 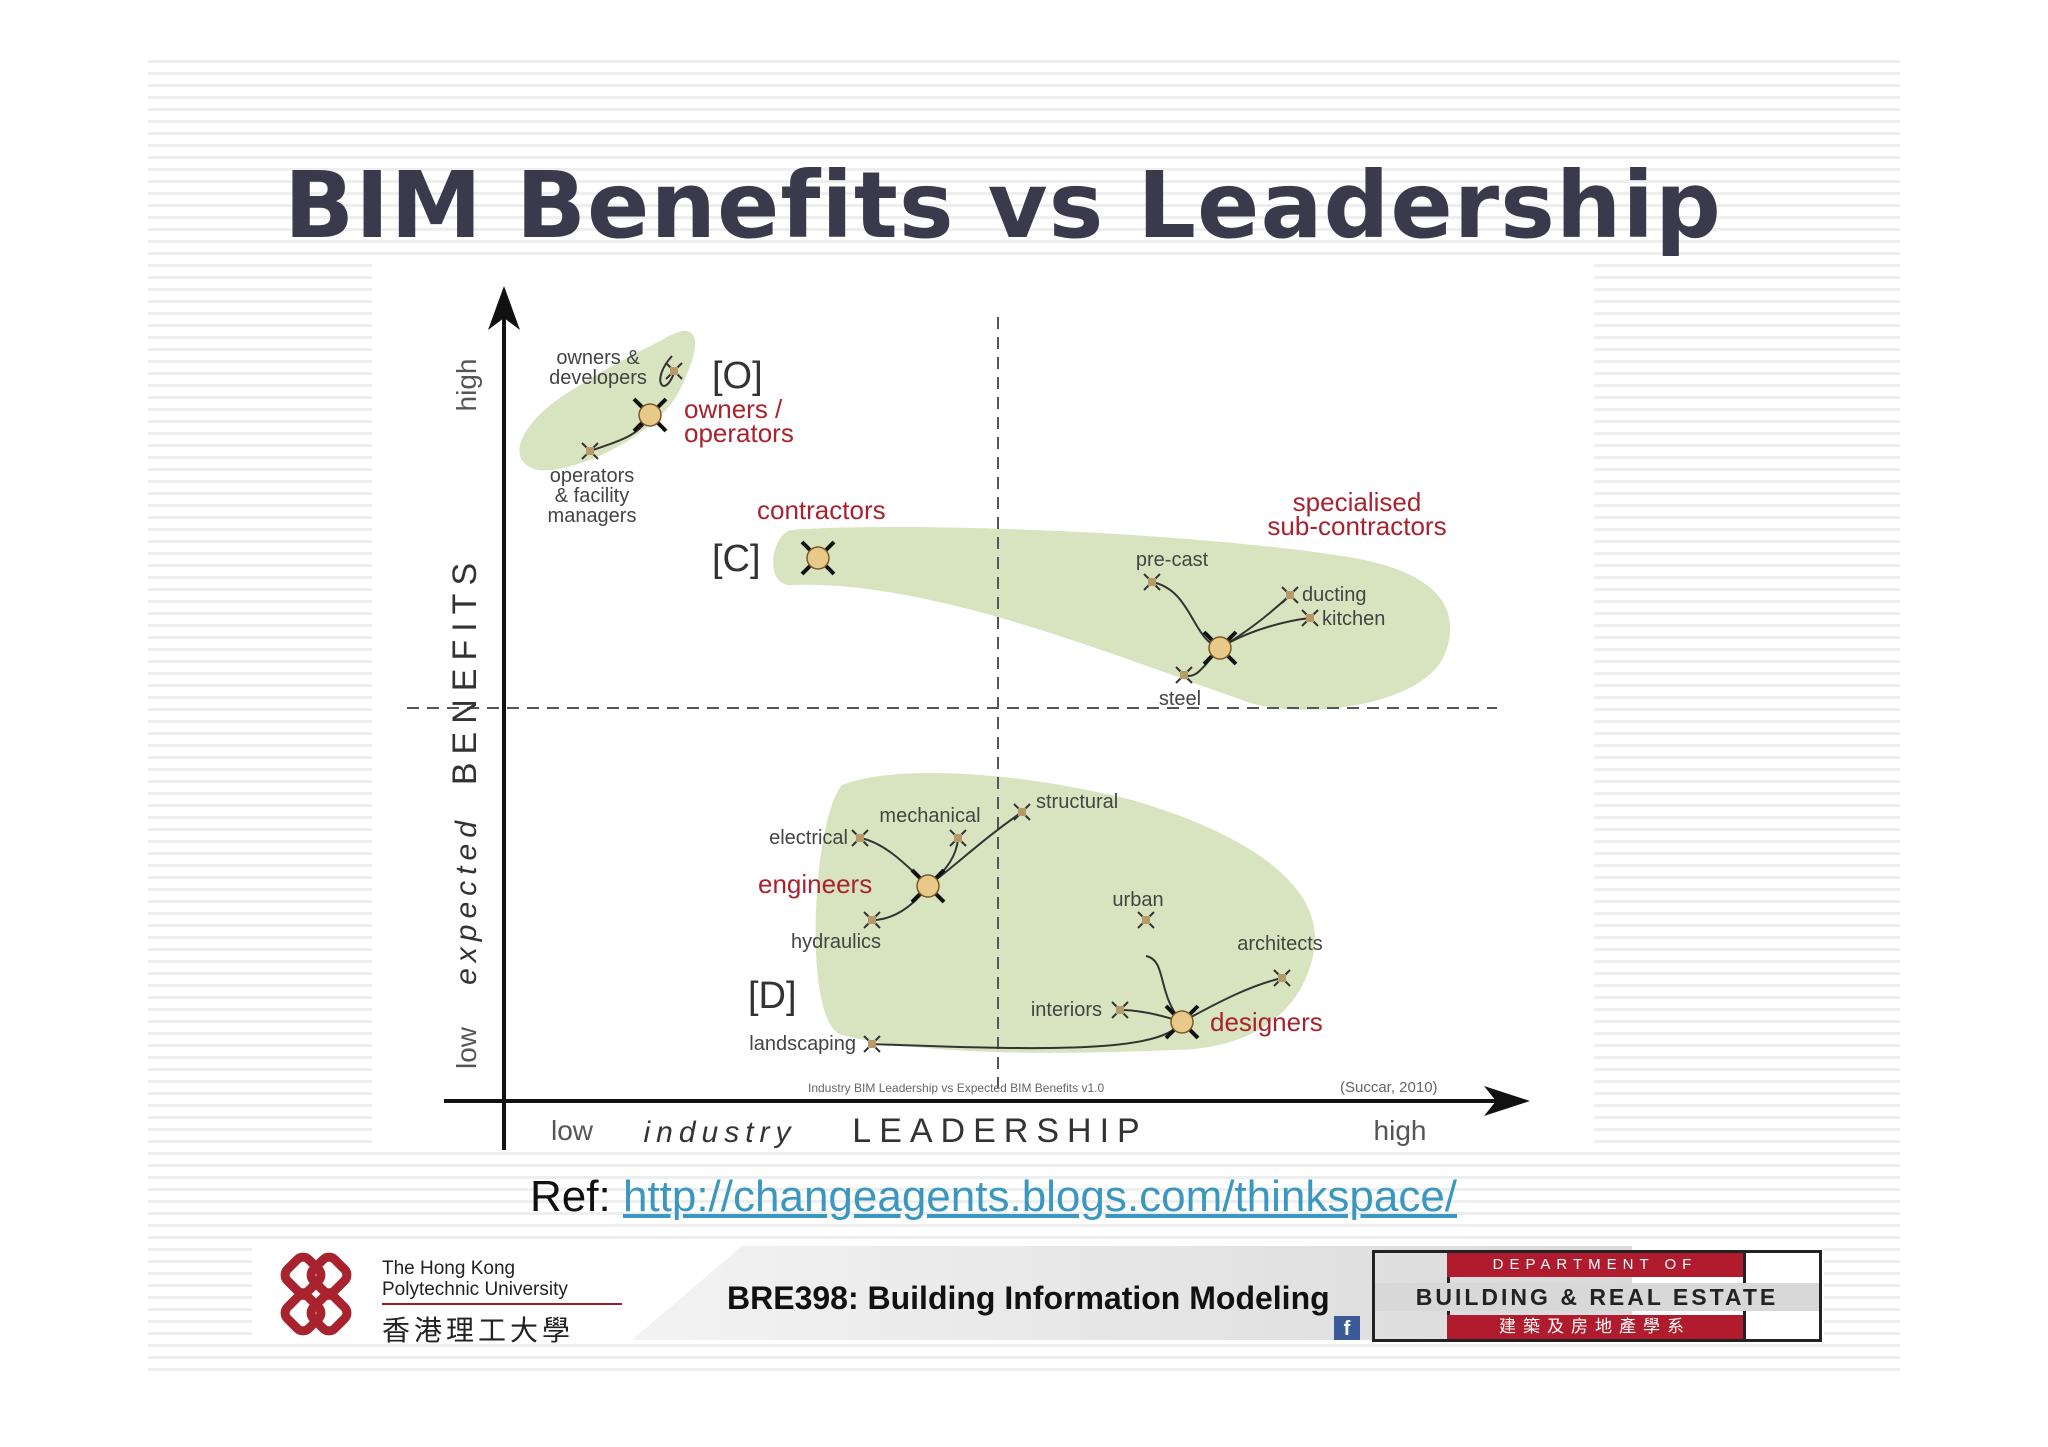 What do you see at coordinates (598, 358) in the screenshot?
I see `label-owners-developers-1: owners &` at bounding box center [598, 358].